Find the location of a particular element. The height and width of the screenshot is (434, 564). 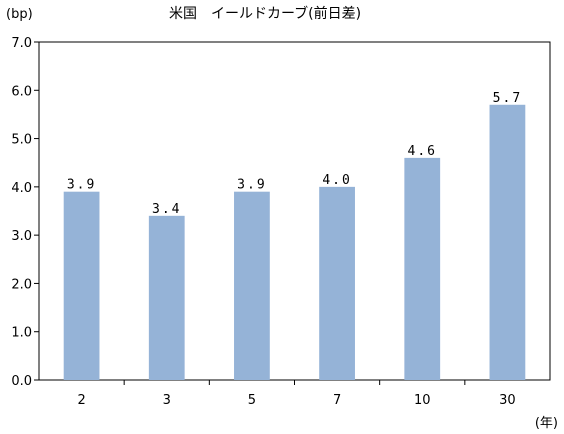

data-label-10: 4.6 is located at coordinates (422, 151).